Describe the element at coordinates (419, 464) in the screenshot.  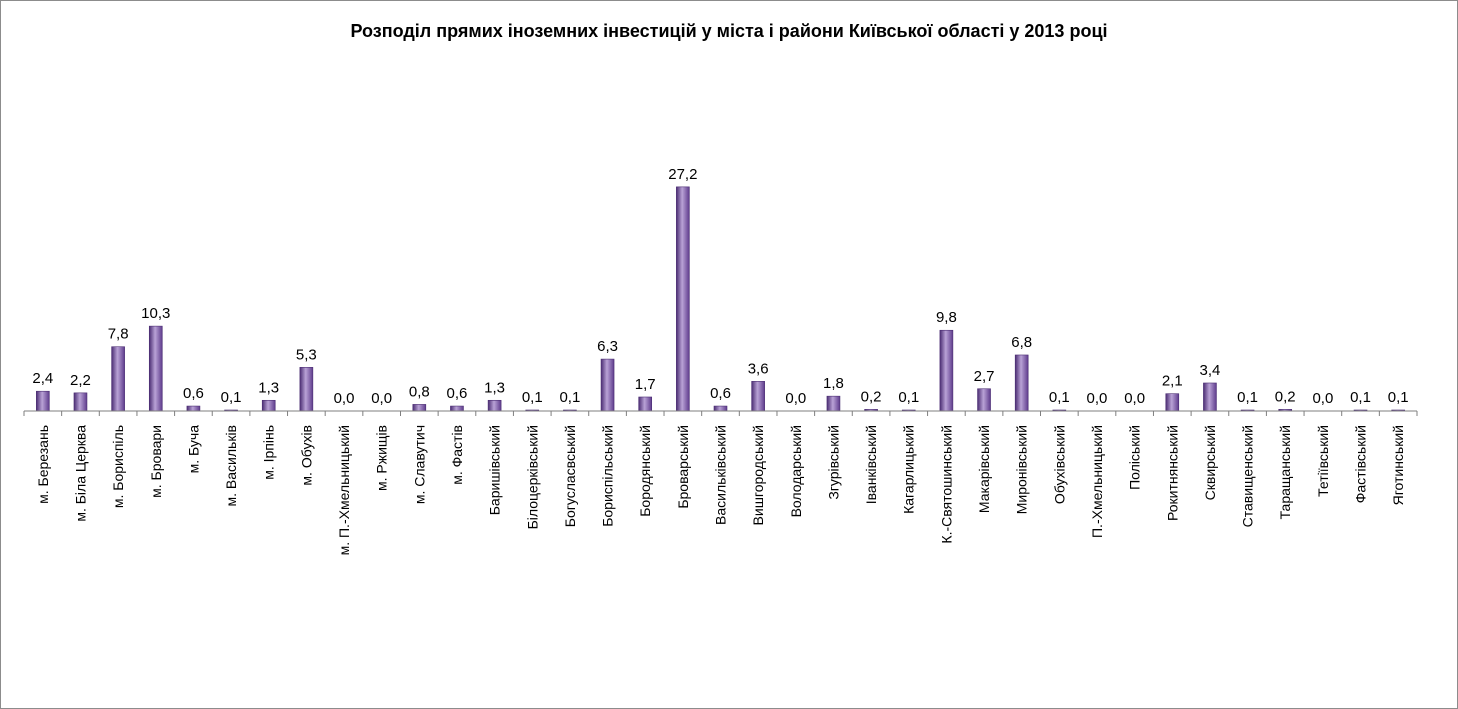
I see `category-label: м. Славутич` at that location.